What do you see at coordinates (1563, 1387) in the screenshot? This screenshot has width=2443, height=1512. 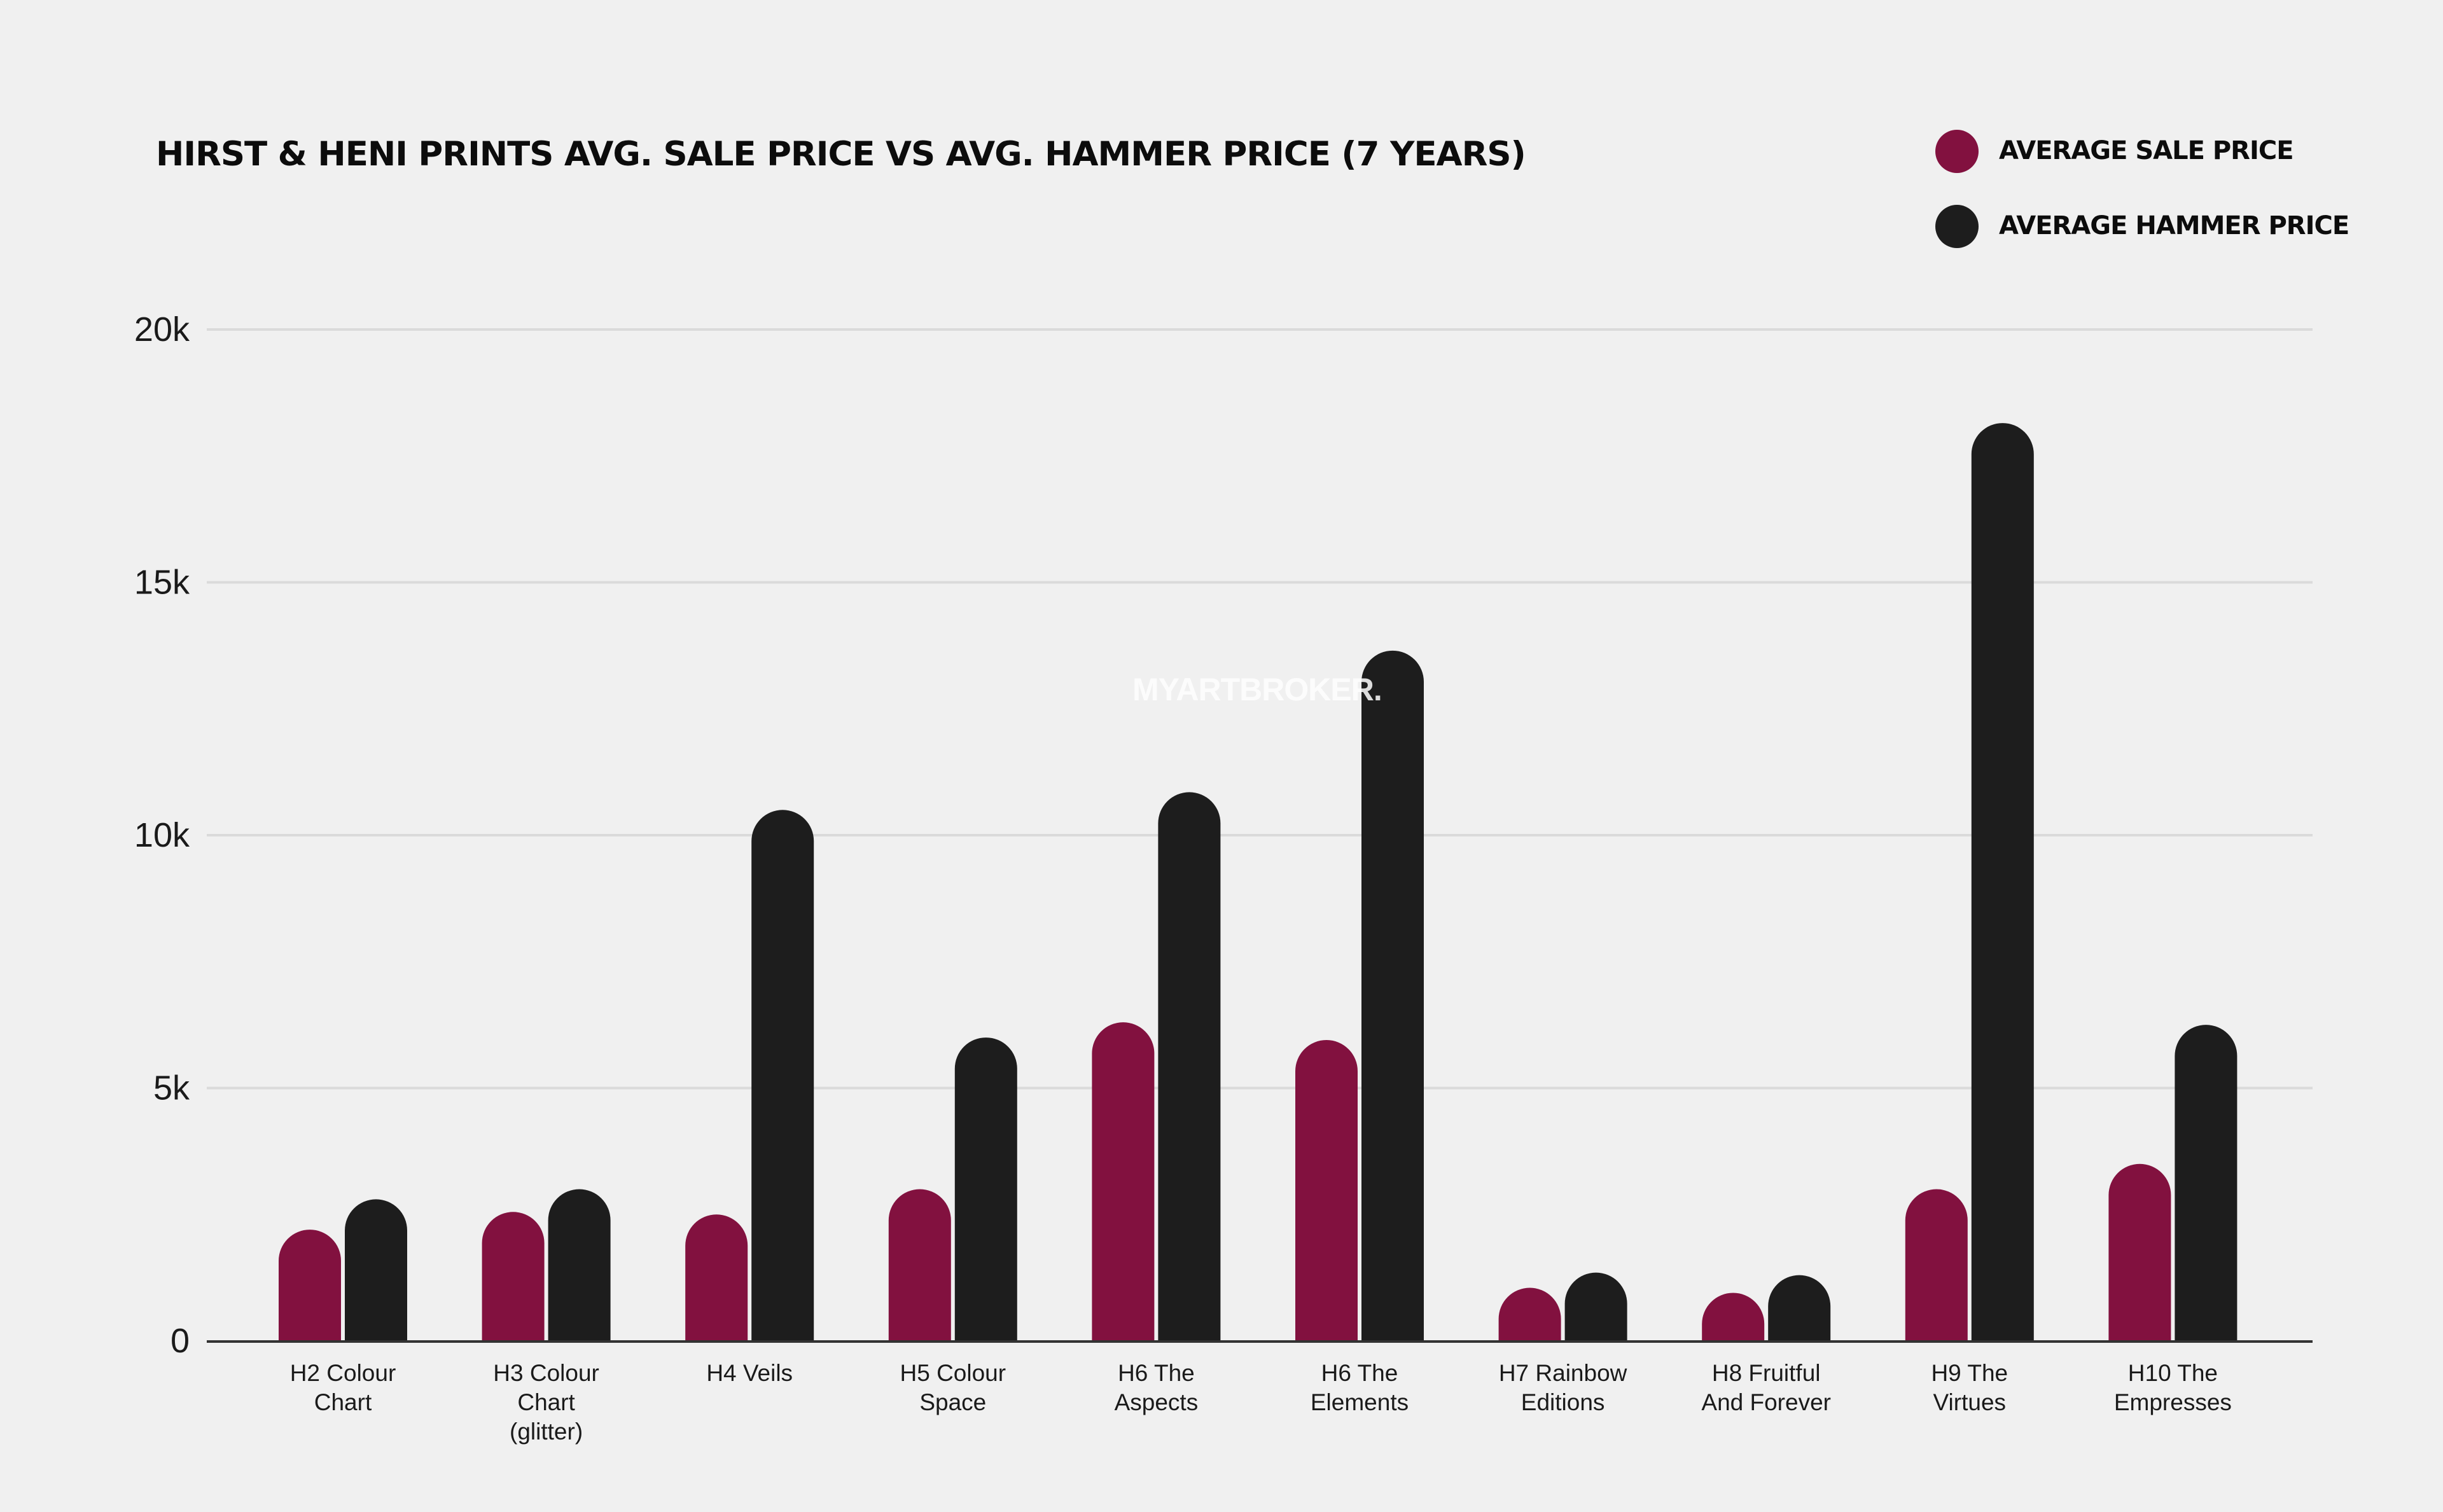 I see `x-tick-label: H7 Rainbow Editions` at bounding box center [1563, 1387].